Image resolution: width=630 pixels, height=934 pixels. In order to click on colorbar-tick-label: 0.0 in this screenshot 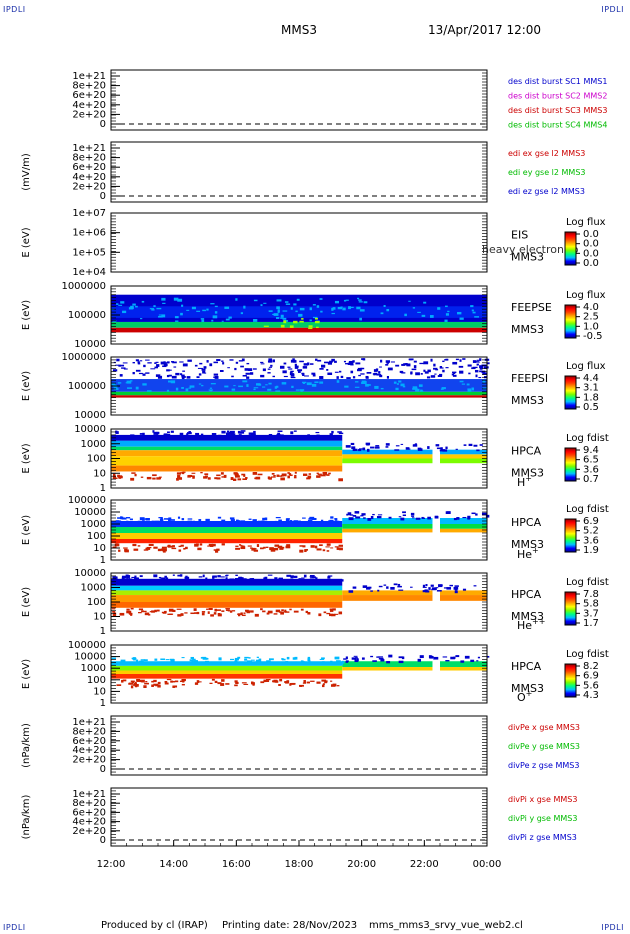, I will do `click(591, 244)`.